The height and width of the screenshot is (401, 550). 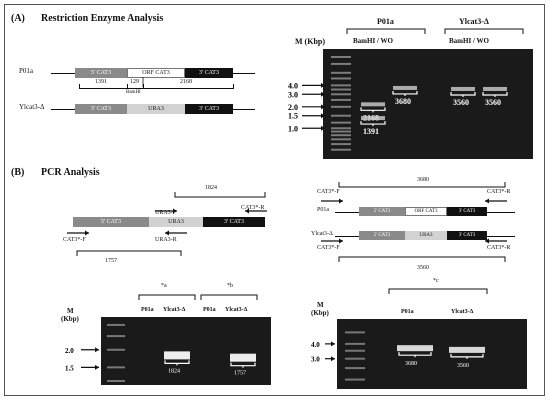 I want to click on construct-ylcat3-label: Ylcat3-Δ, so click(x=32, y=107).